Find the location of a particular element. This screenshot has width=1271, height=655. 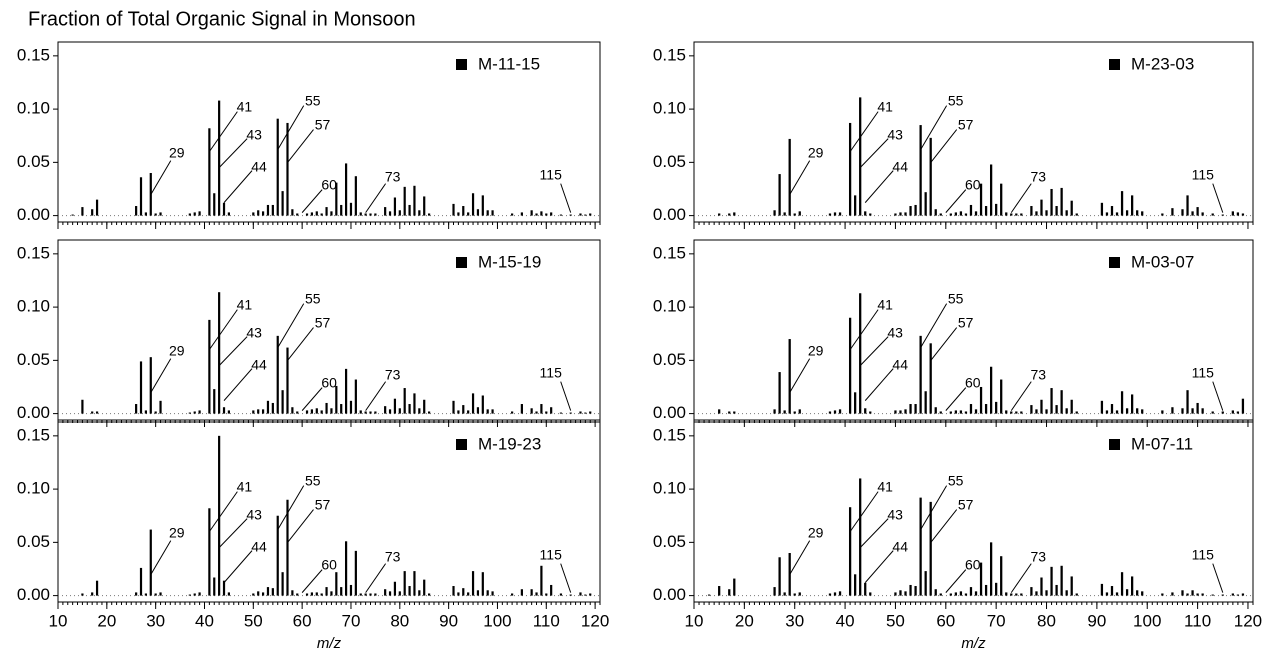

legend-label: M-11-15 is located at coordinates (509, 63).